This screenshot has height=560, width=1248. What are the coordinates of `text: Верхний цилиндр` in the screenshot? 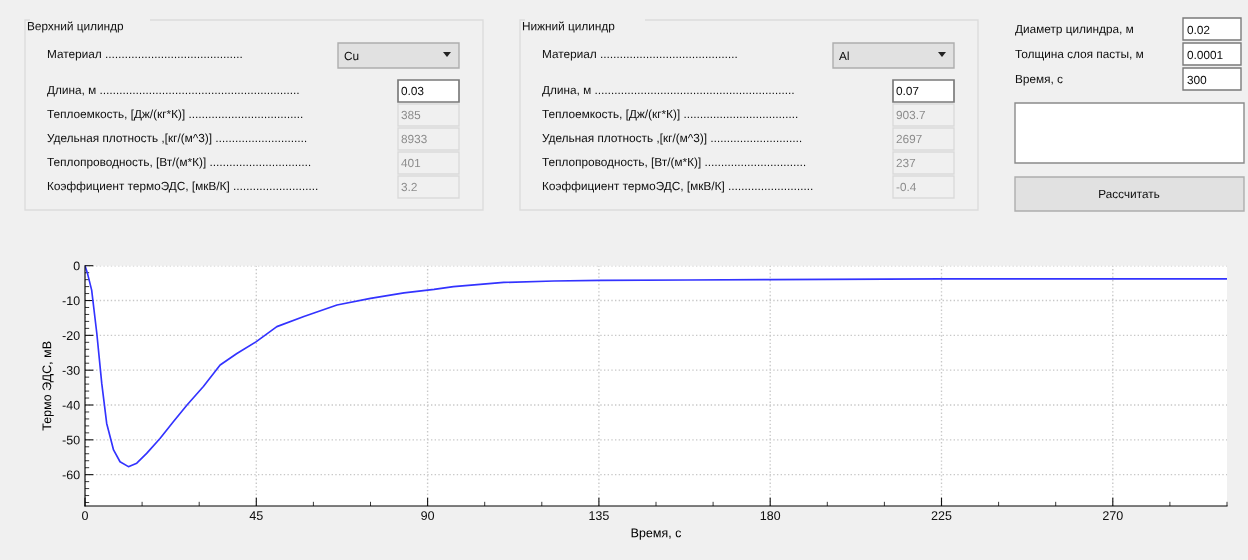 It's located at (75, 27).